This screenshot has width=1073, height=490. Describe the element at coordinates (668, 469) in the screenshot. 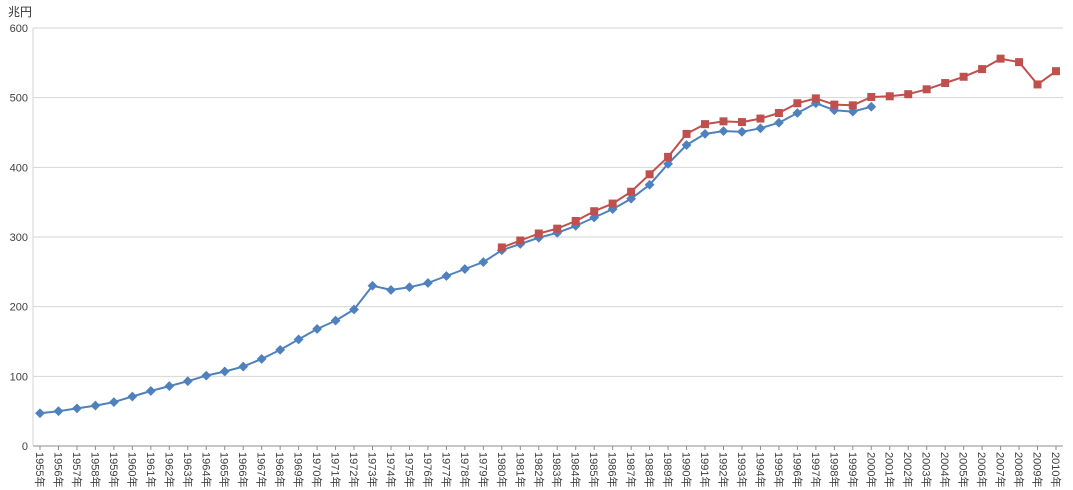

I see `x-tick-label: 1989年` at that location.